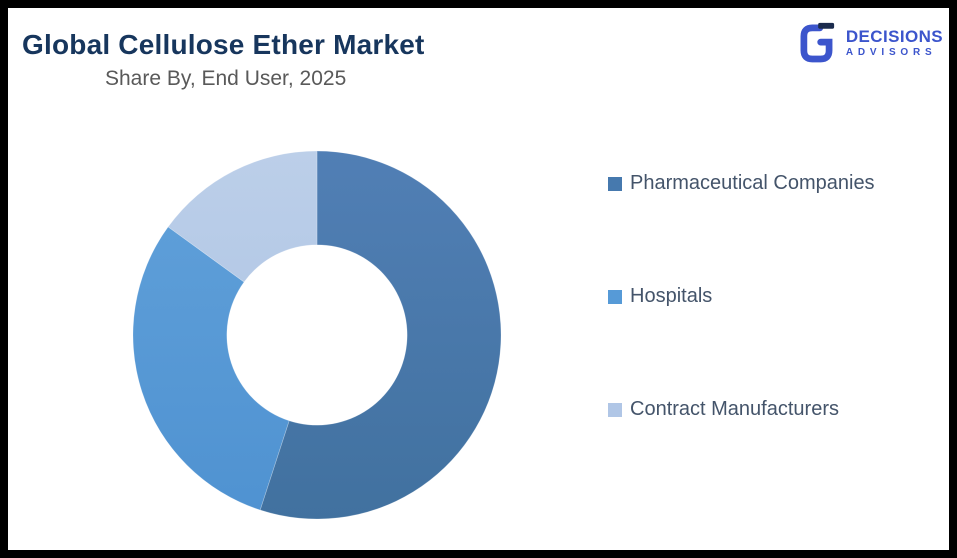 The image size is (957, 558). Describe the element at coordinates (211, 368) in the screenshot. I see `donut-slice-hospitals` at that location.